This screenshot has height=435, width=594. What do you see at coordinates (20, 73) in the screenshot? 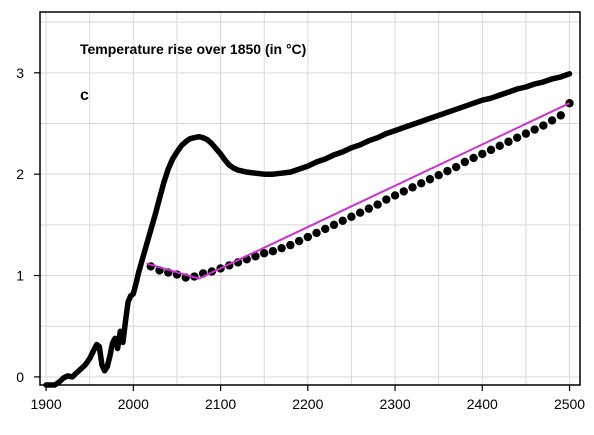
I see `y-tick-label: 3` at bounding box center [20, 73].